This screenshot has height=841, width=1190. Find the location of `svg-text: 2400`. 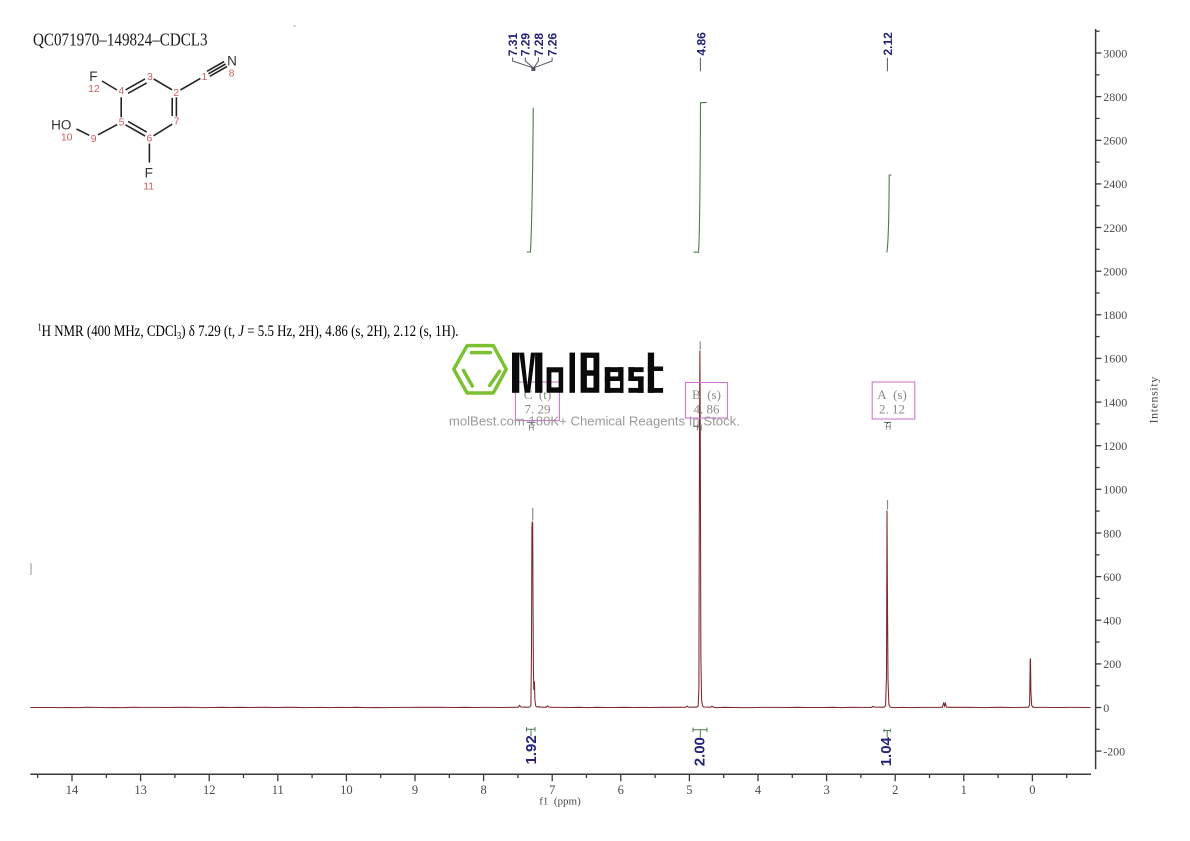

svg-text: 2400 is located at coordinates (1115, 184).